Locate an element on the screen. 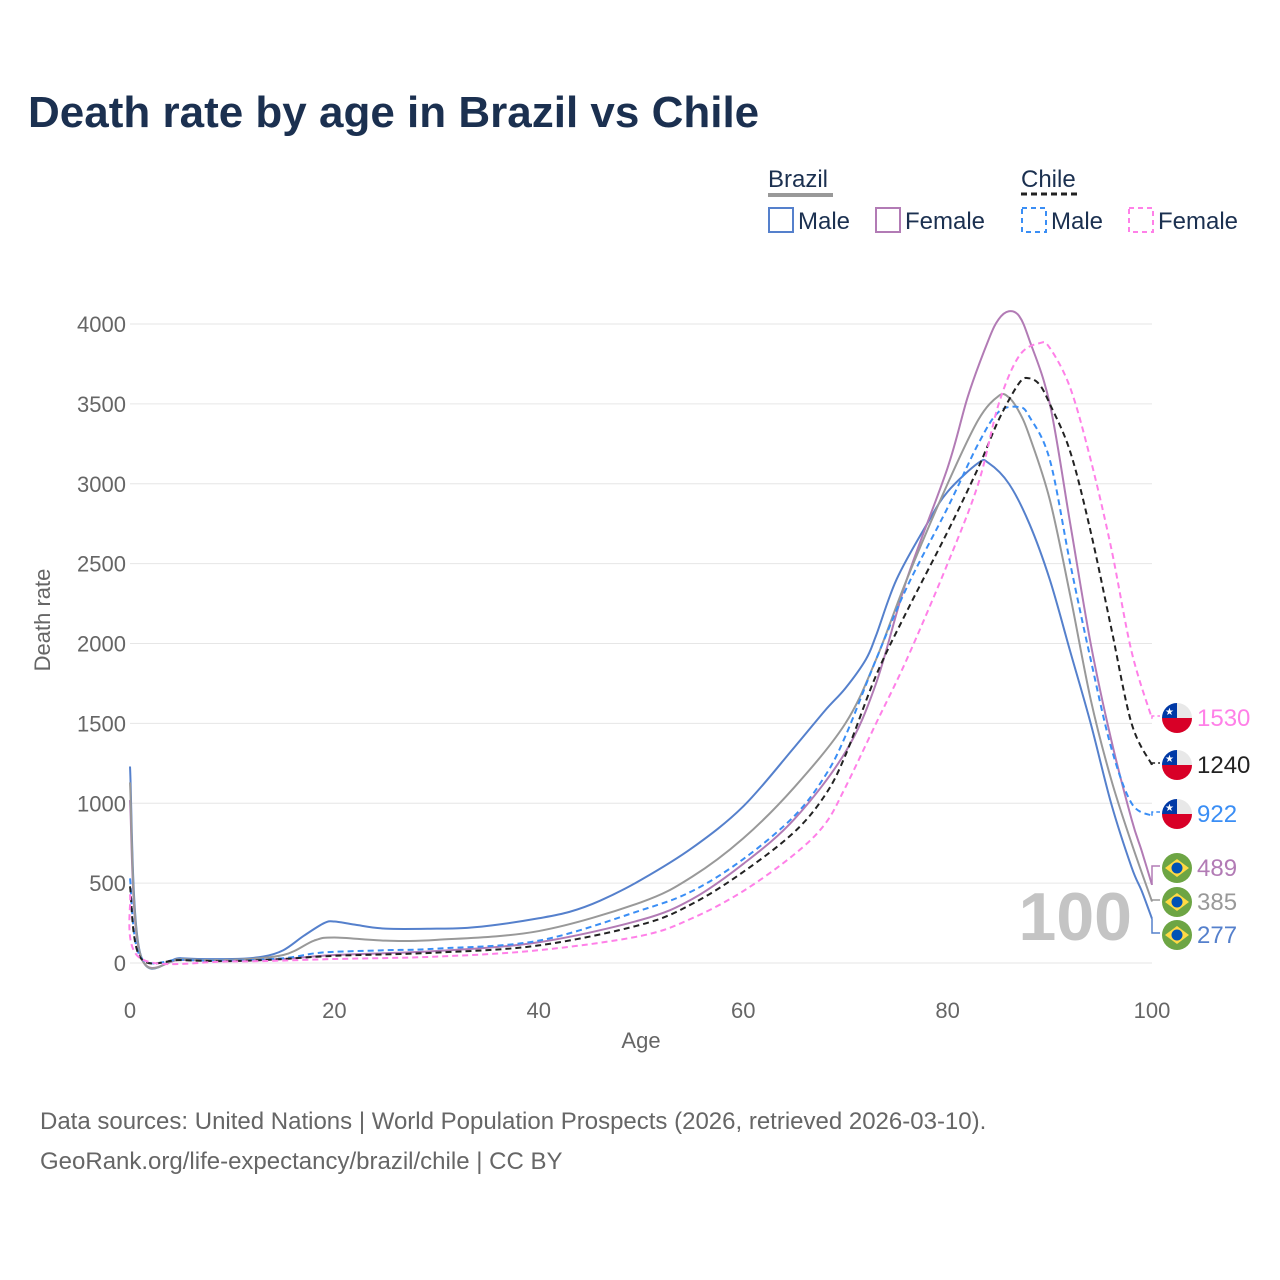 This screenshot has height=1280, width=1280. end-value-label: 489 is located at coordinates (1217, 868).